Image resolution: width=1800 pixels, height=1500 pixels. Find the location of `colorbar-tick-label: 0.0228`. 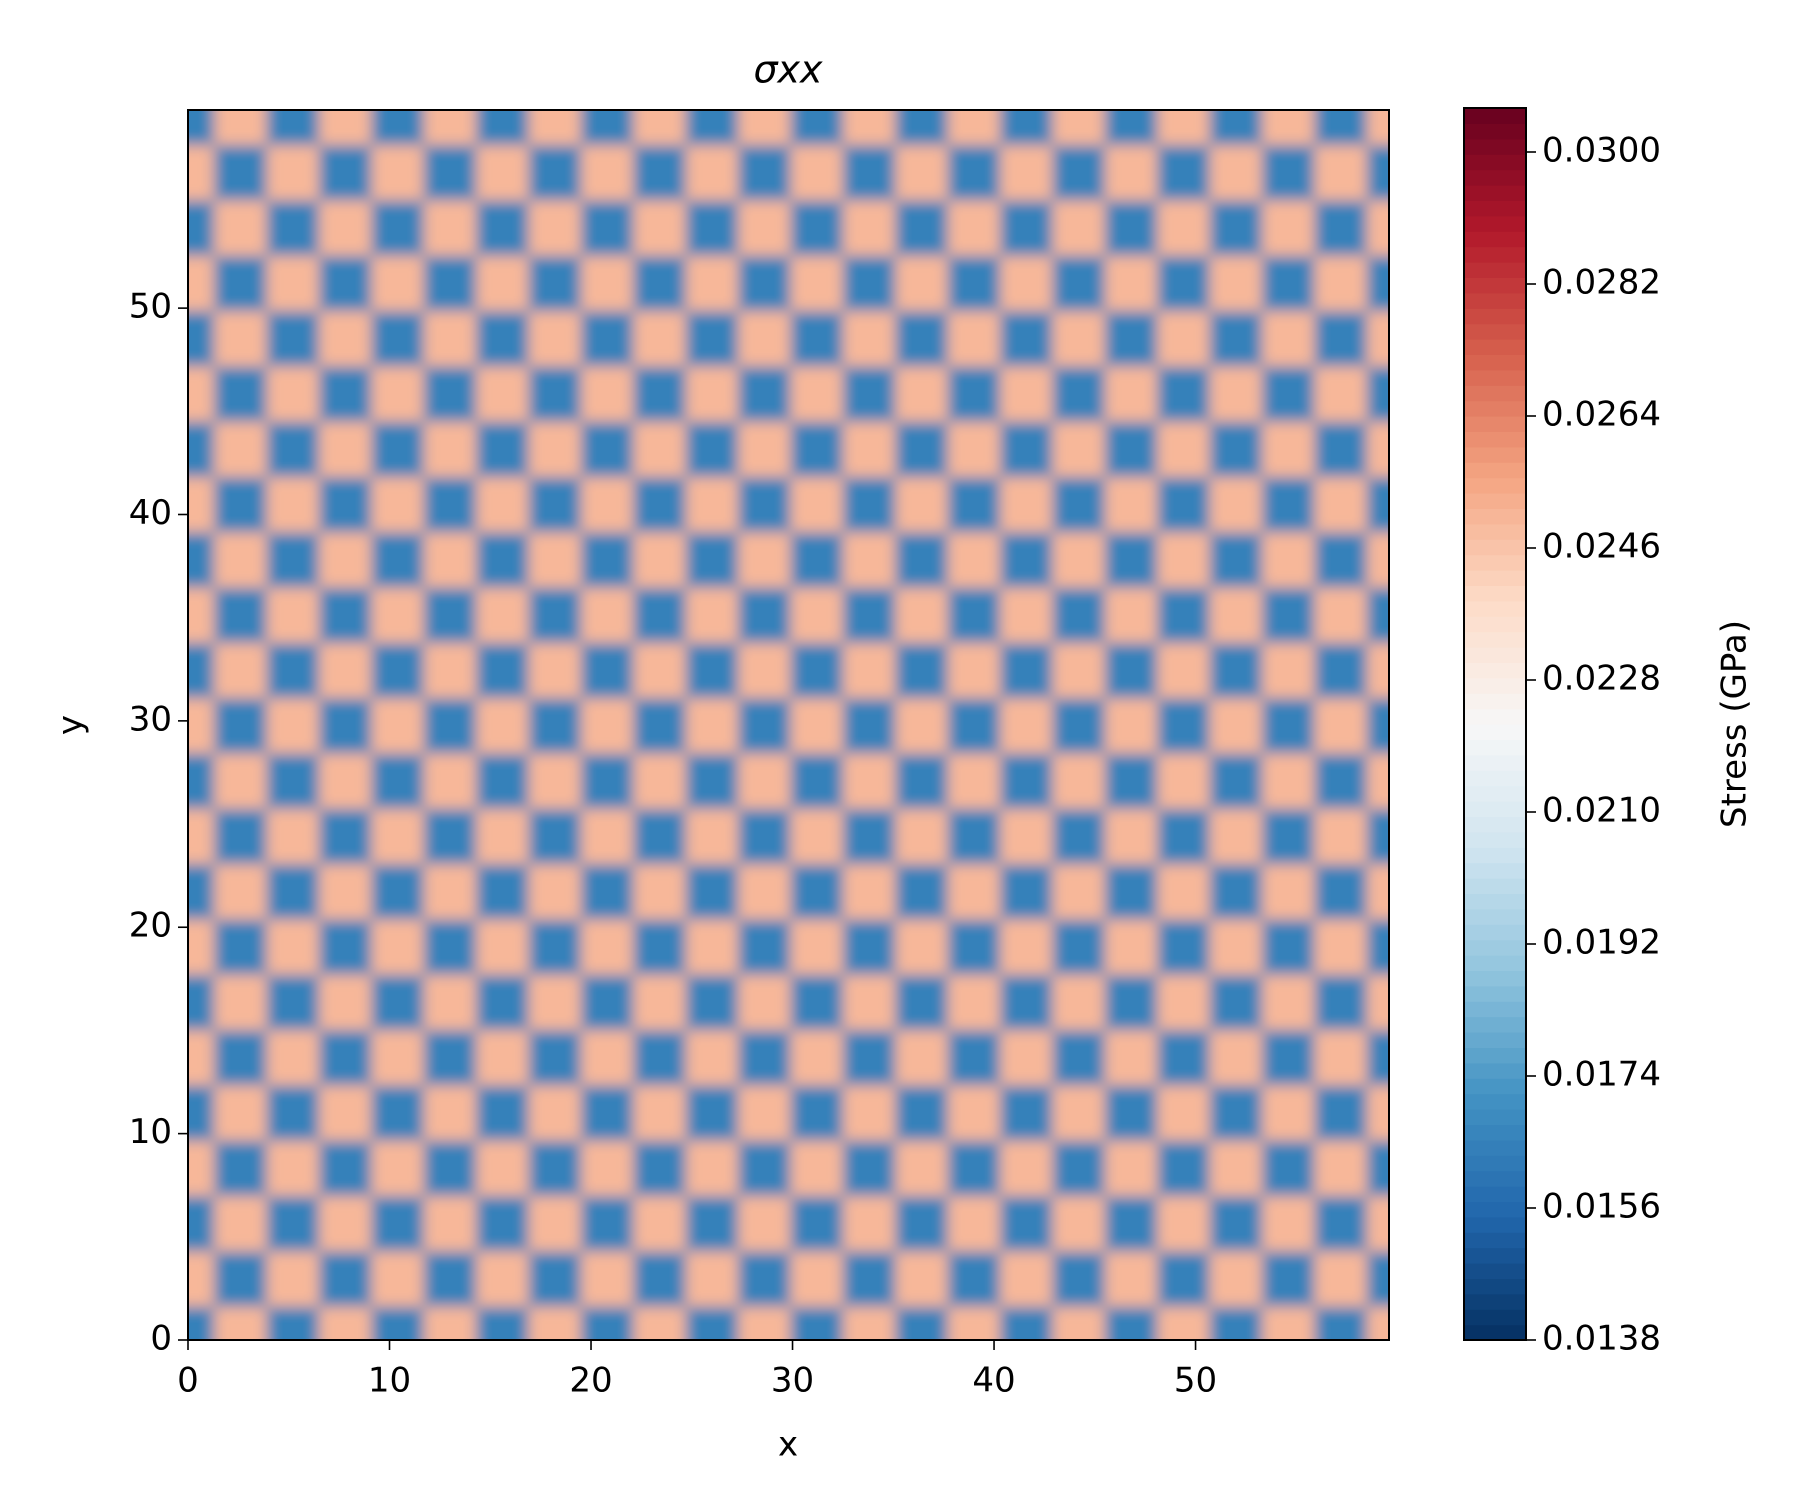

colorbar-tick-label: 0.0228 is located at coordinates (1601, 679).